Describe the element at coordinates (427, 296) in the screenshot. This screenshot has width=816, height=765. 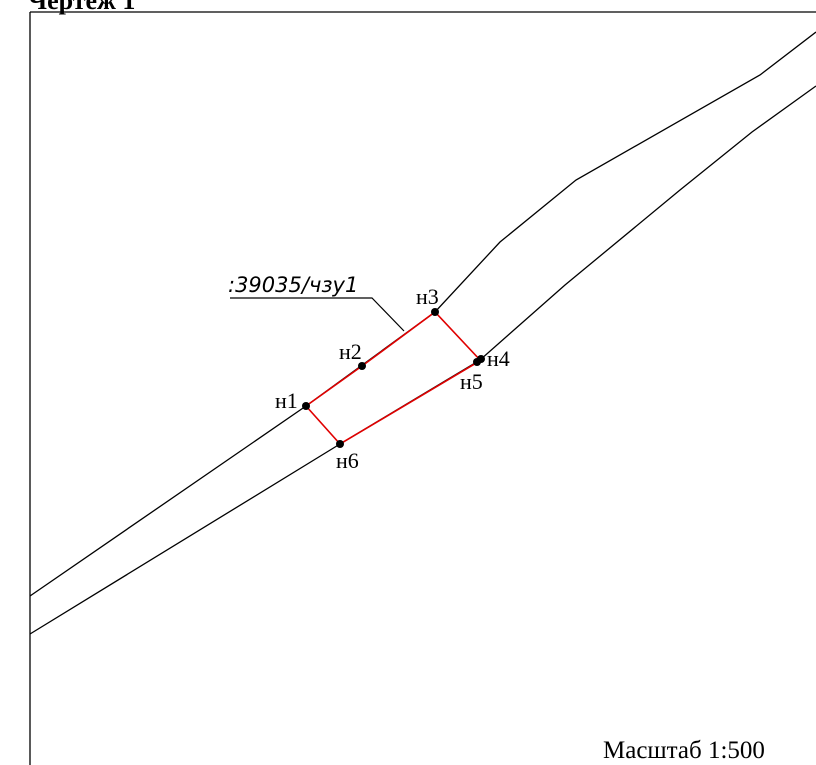
I see `point-label-n3: н3` at that location.